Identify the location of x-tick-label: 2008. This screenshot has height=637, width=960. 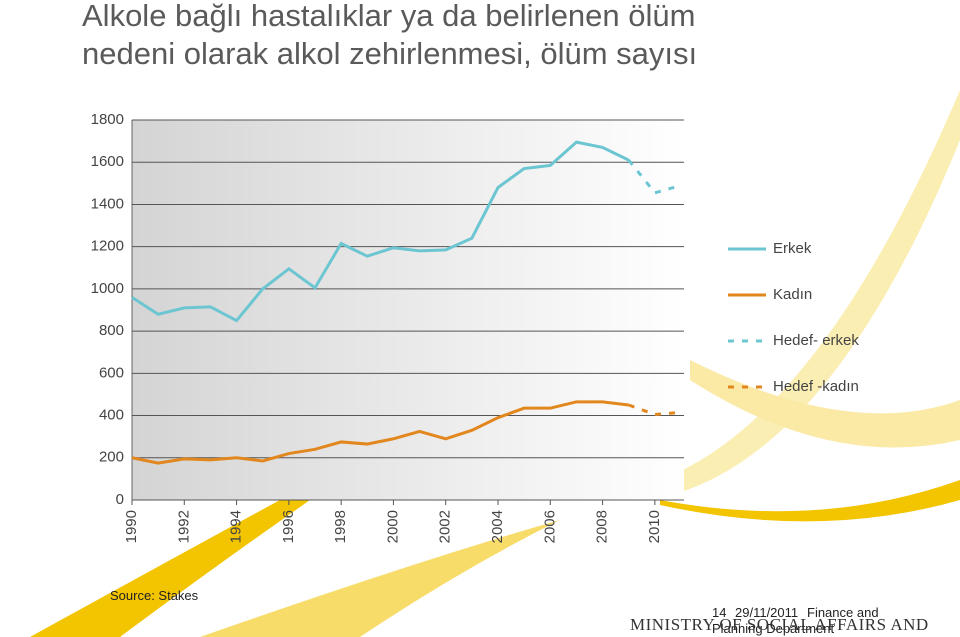
(602, 526).